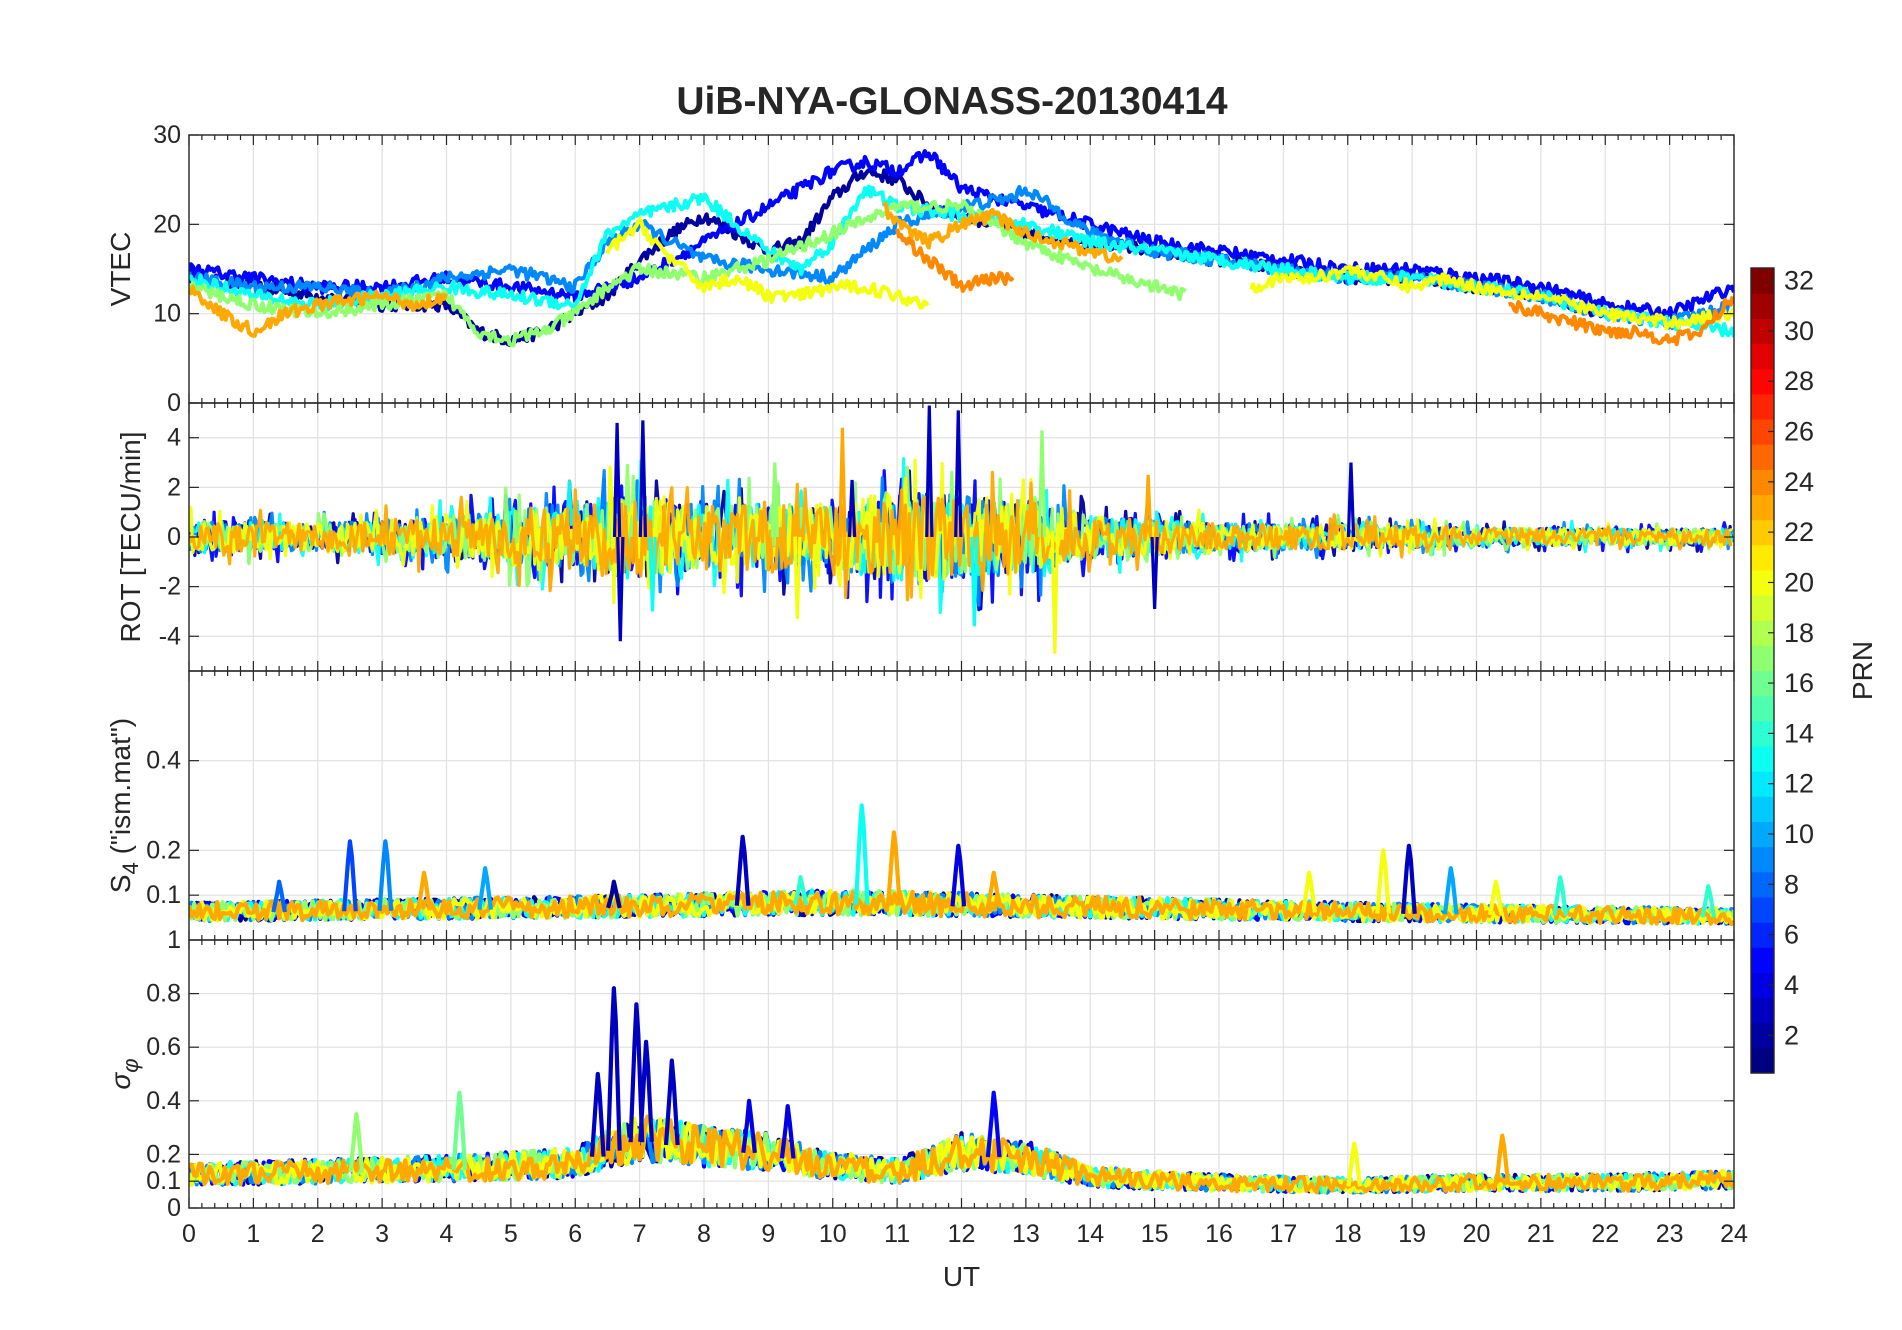 The height and width of the screenshot is (1330, 1902). I want to click on colorbar-tick-label: 8, so click(1791, 884).